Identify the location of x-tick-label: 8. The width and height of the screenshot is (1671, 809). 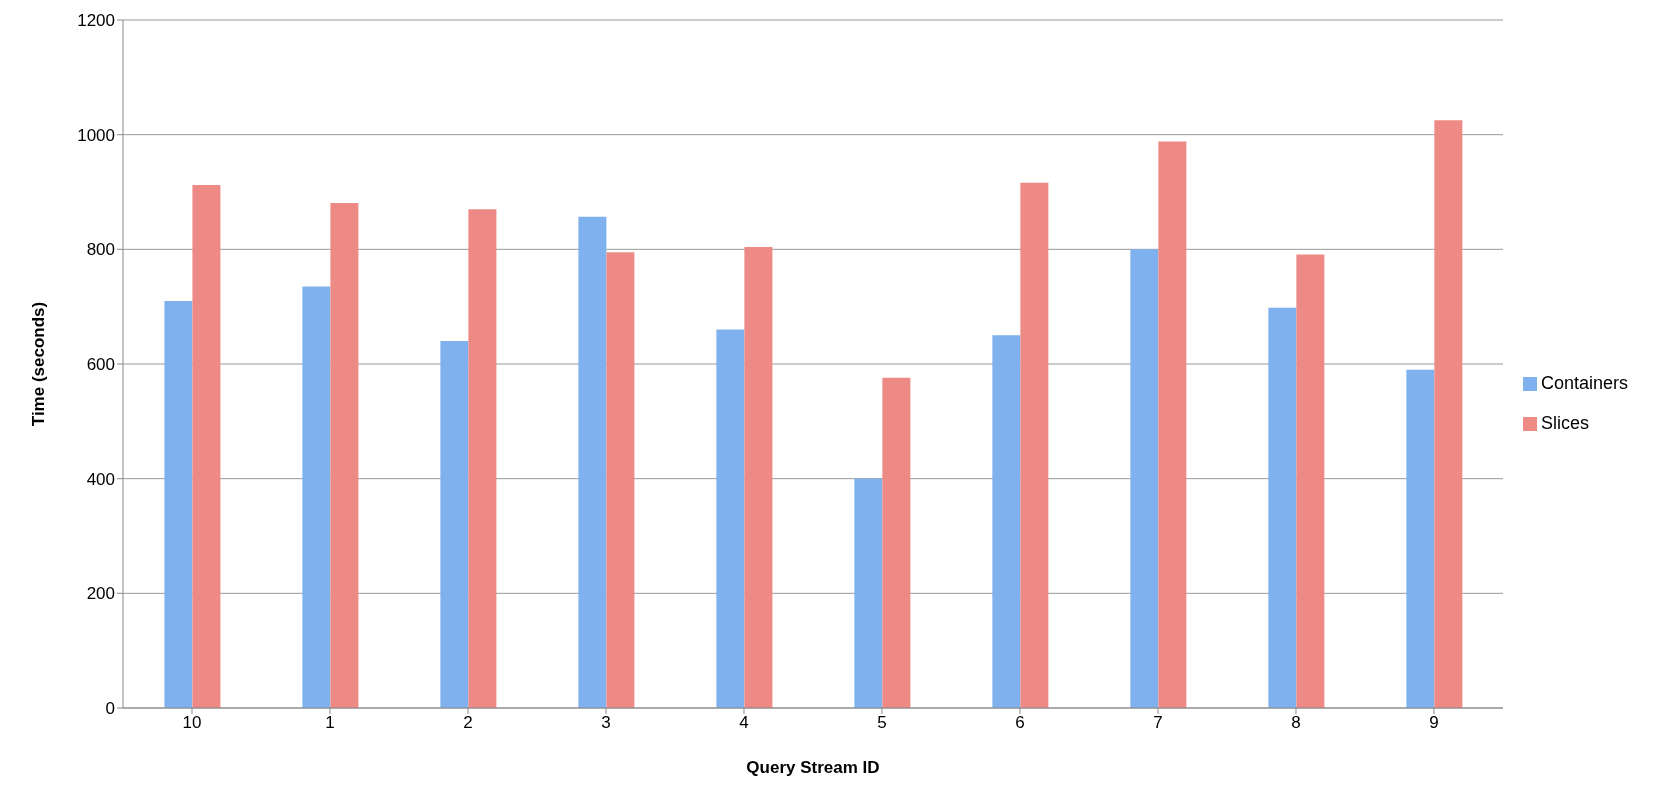
(1296, 723).